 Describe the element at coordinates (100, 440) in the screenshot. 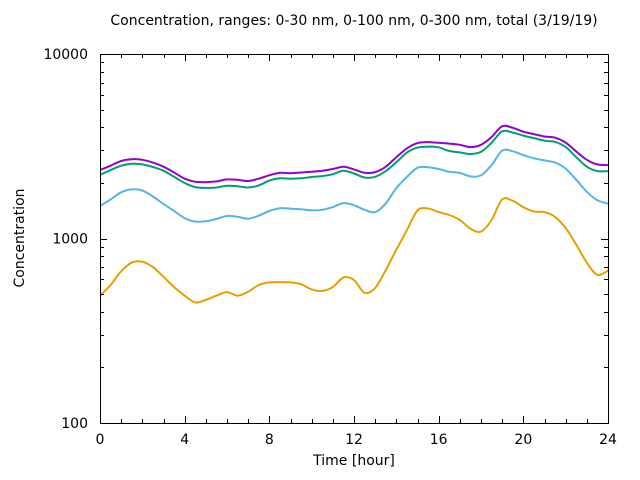

I see `x-tick-label: 0` at that location.